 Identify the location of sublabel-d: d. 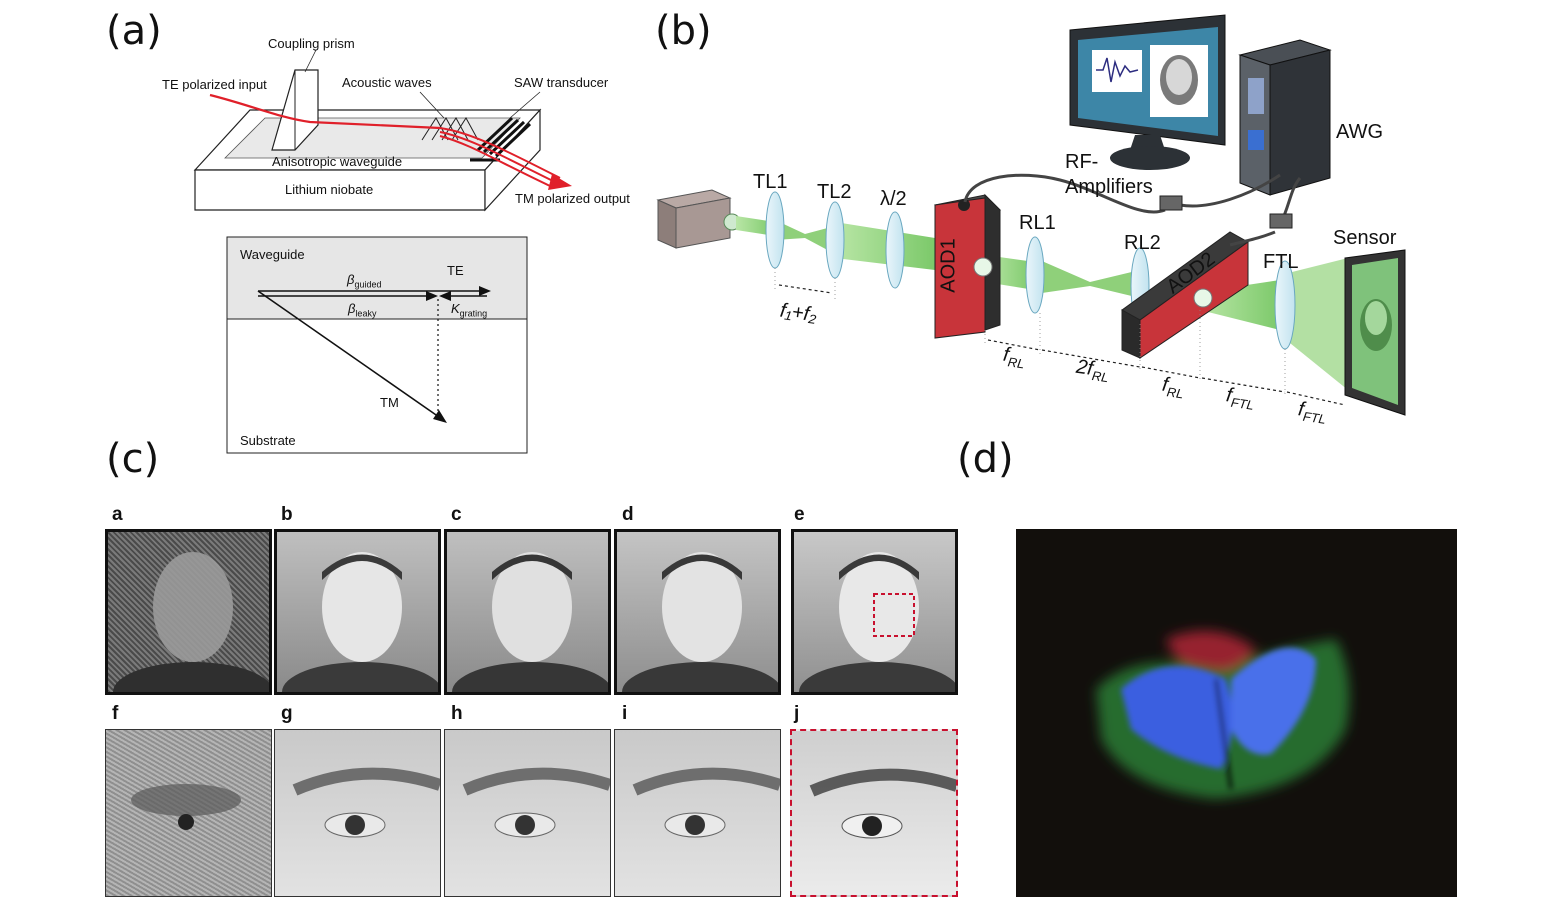
(628, 514).